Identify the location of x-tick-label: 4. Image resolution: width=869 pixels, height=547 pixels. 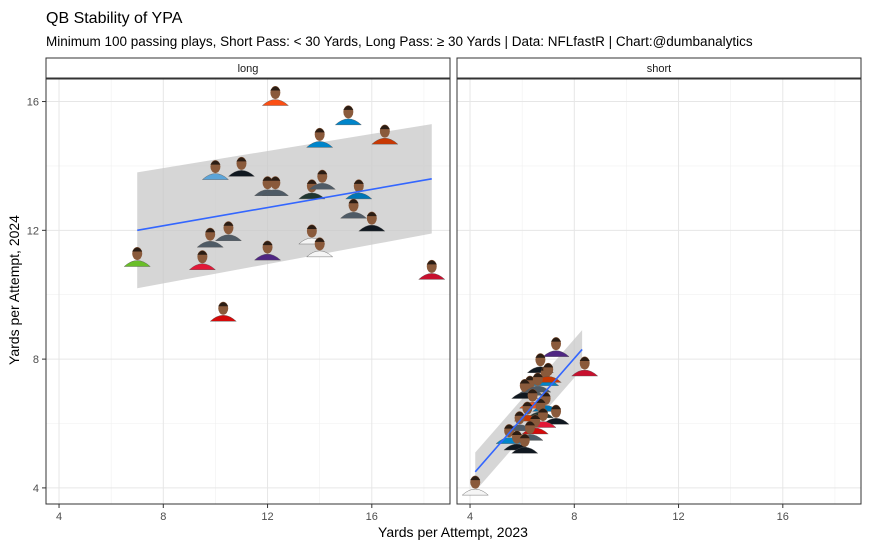
(470, 517).